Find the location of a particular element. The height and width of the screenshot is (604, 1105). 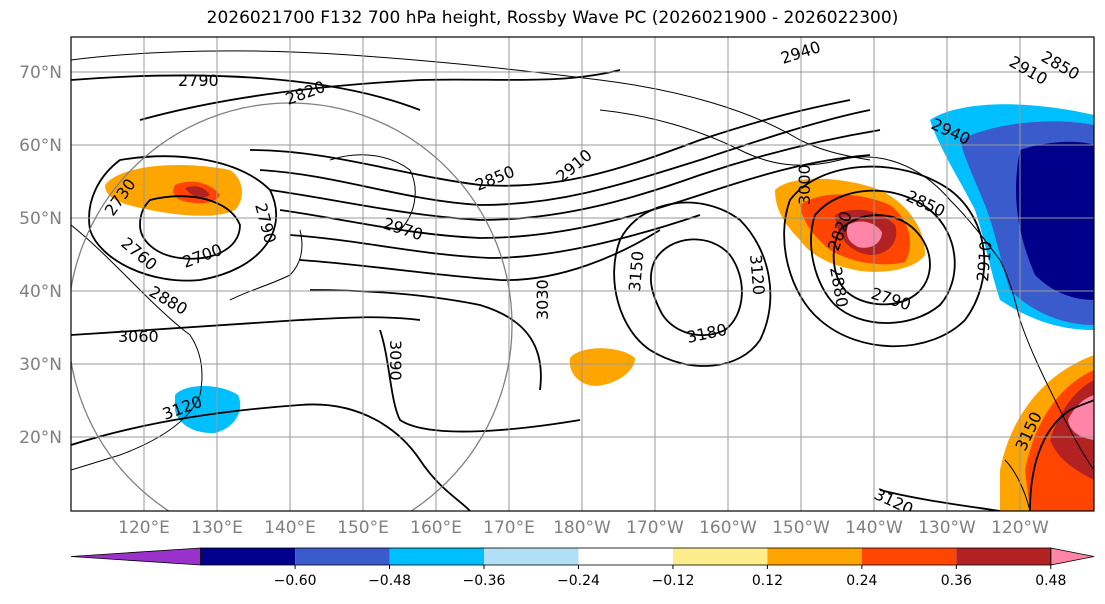

contour-3120-west is located at coordinates (271, 457).